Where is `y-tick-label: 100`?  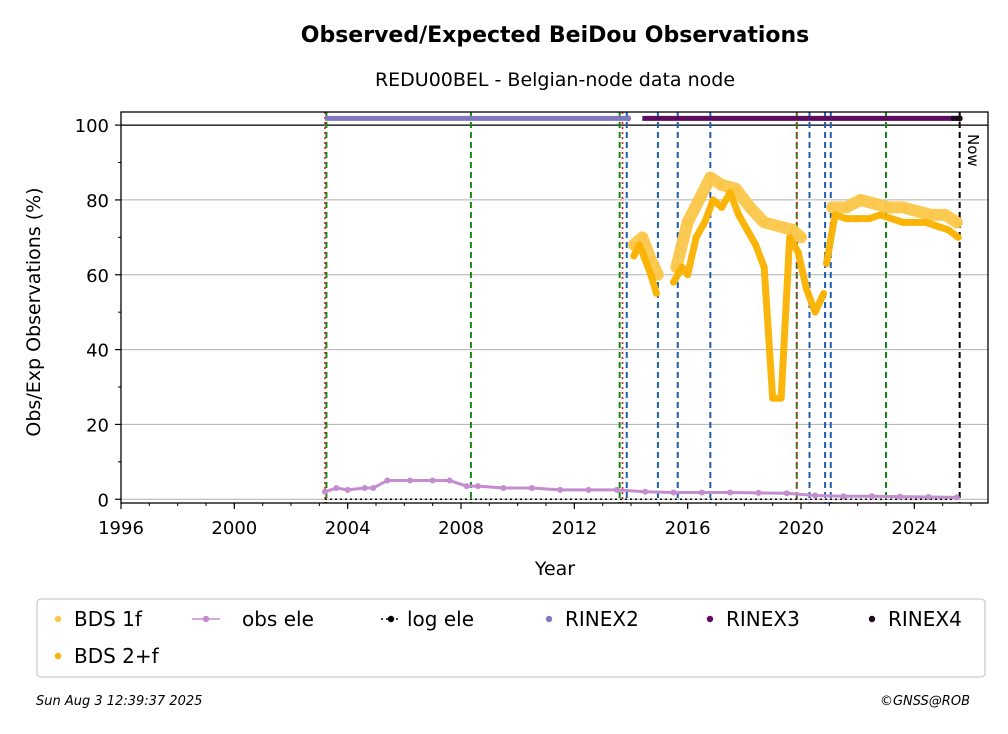
y-tick-label: 100 is located at coordinates (92, 126).